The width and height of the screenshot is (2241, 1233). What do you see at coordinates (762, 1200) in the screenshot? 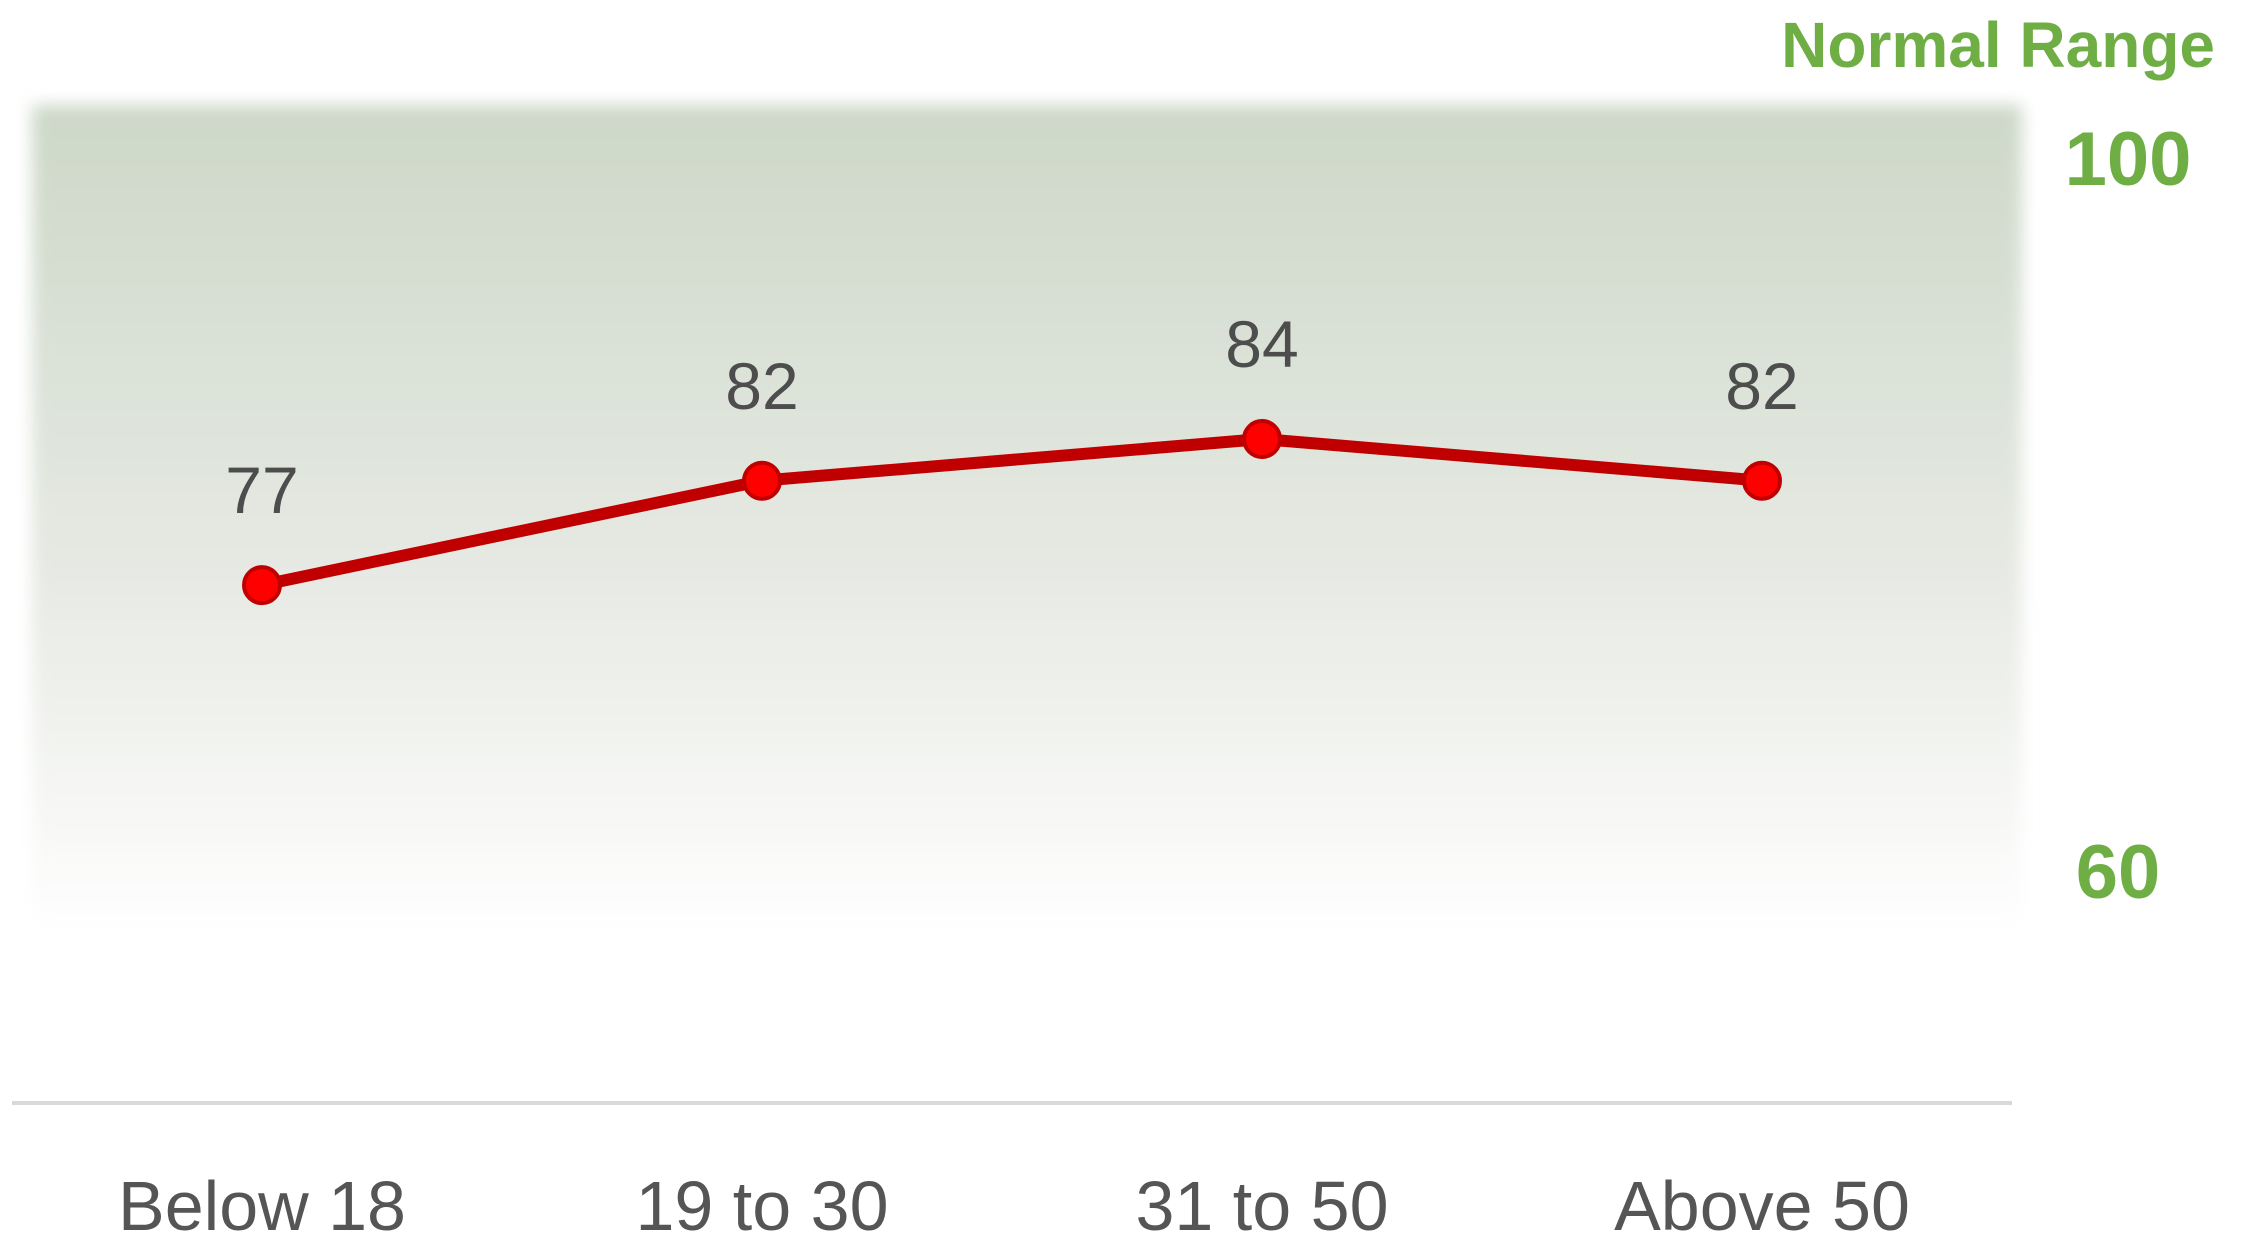
I see `x-tick-label-2: 19 to 30` at bounding box center [762, 1200].